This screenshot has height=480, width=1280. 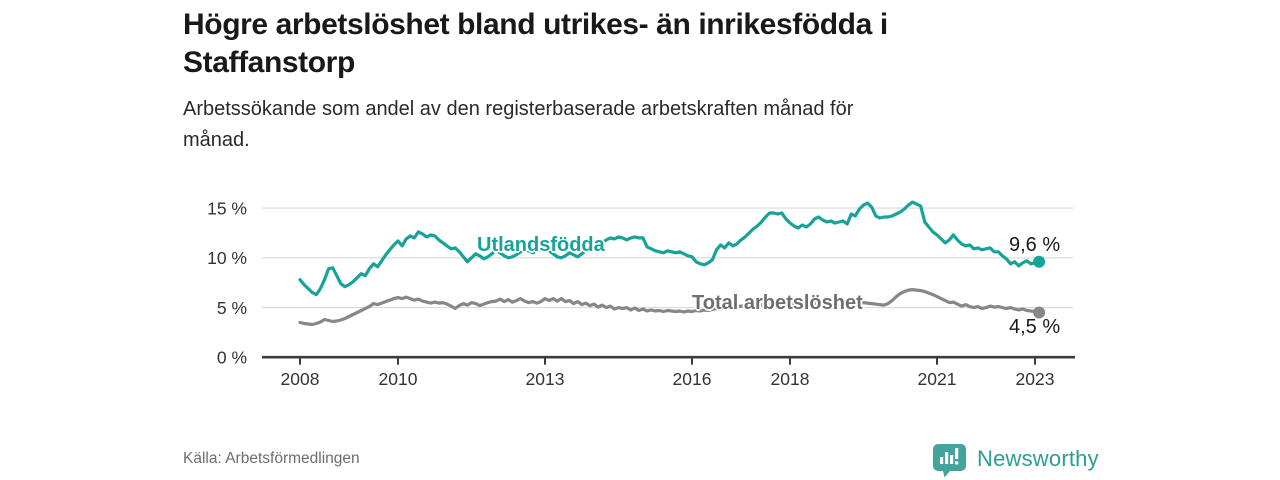 I want to click on end-value-label-utlandsfodda: 9,6 %, so click(x=1035, y=245).